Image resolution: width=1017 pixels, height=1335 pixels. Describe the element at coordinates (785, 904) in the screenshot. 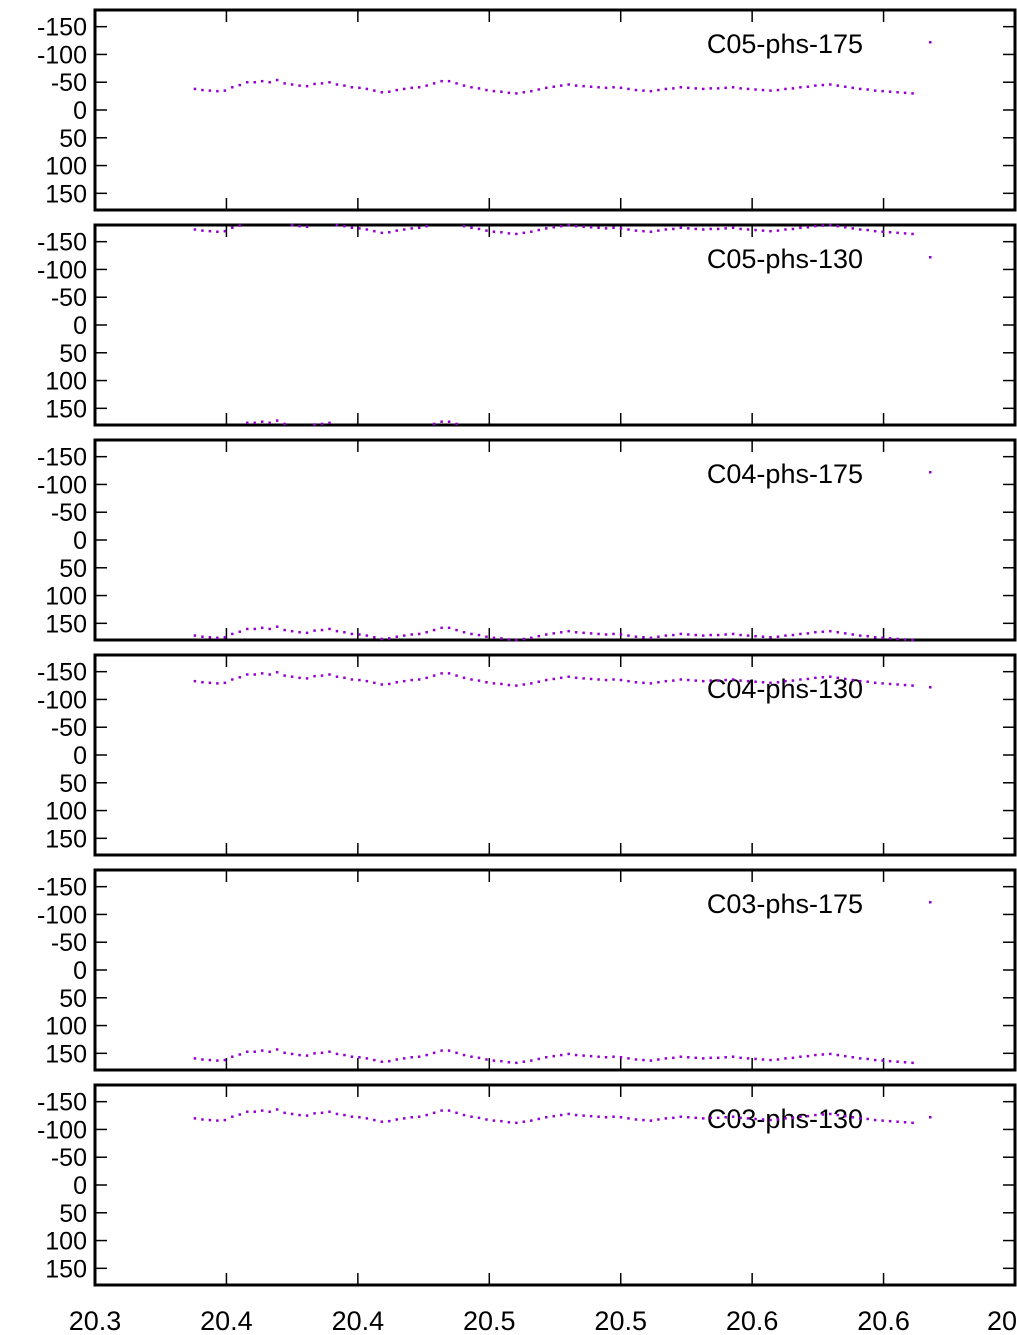

I see `legend-label: C03-phs-175` at that location.